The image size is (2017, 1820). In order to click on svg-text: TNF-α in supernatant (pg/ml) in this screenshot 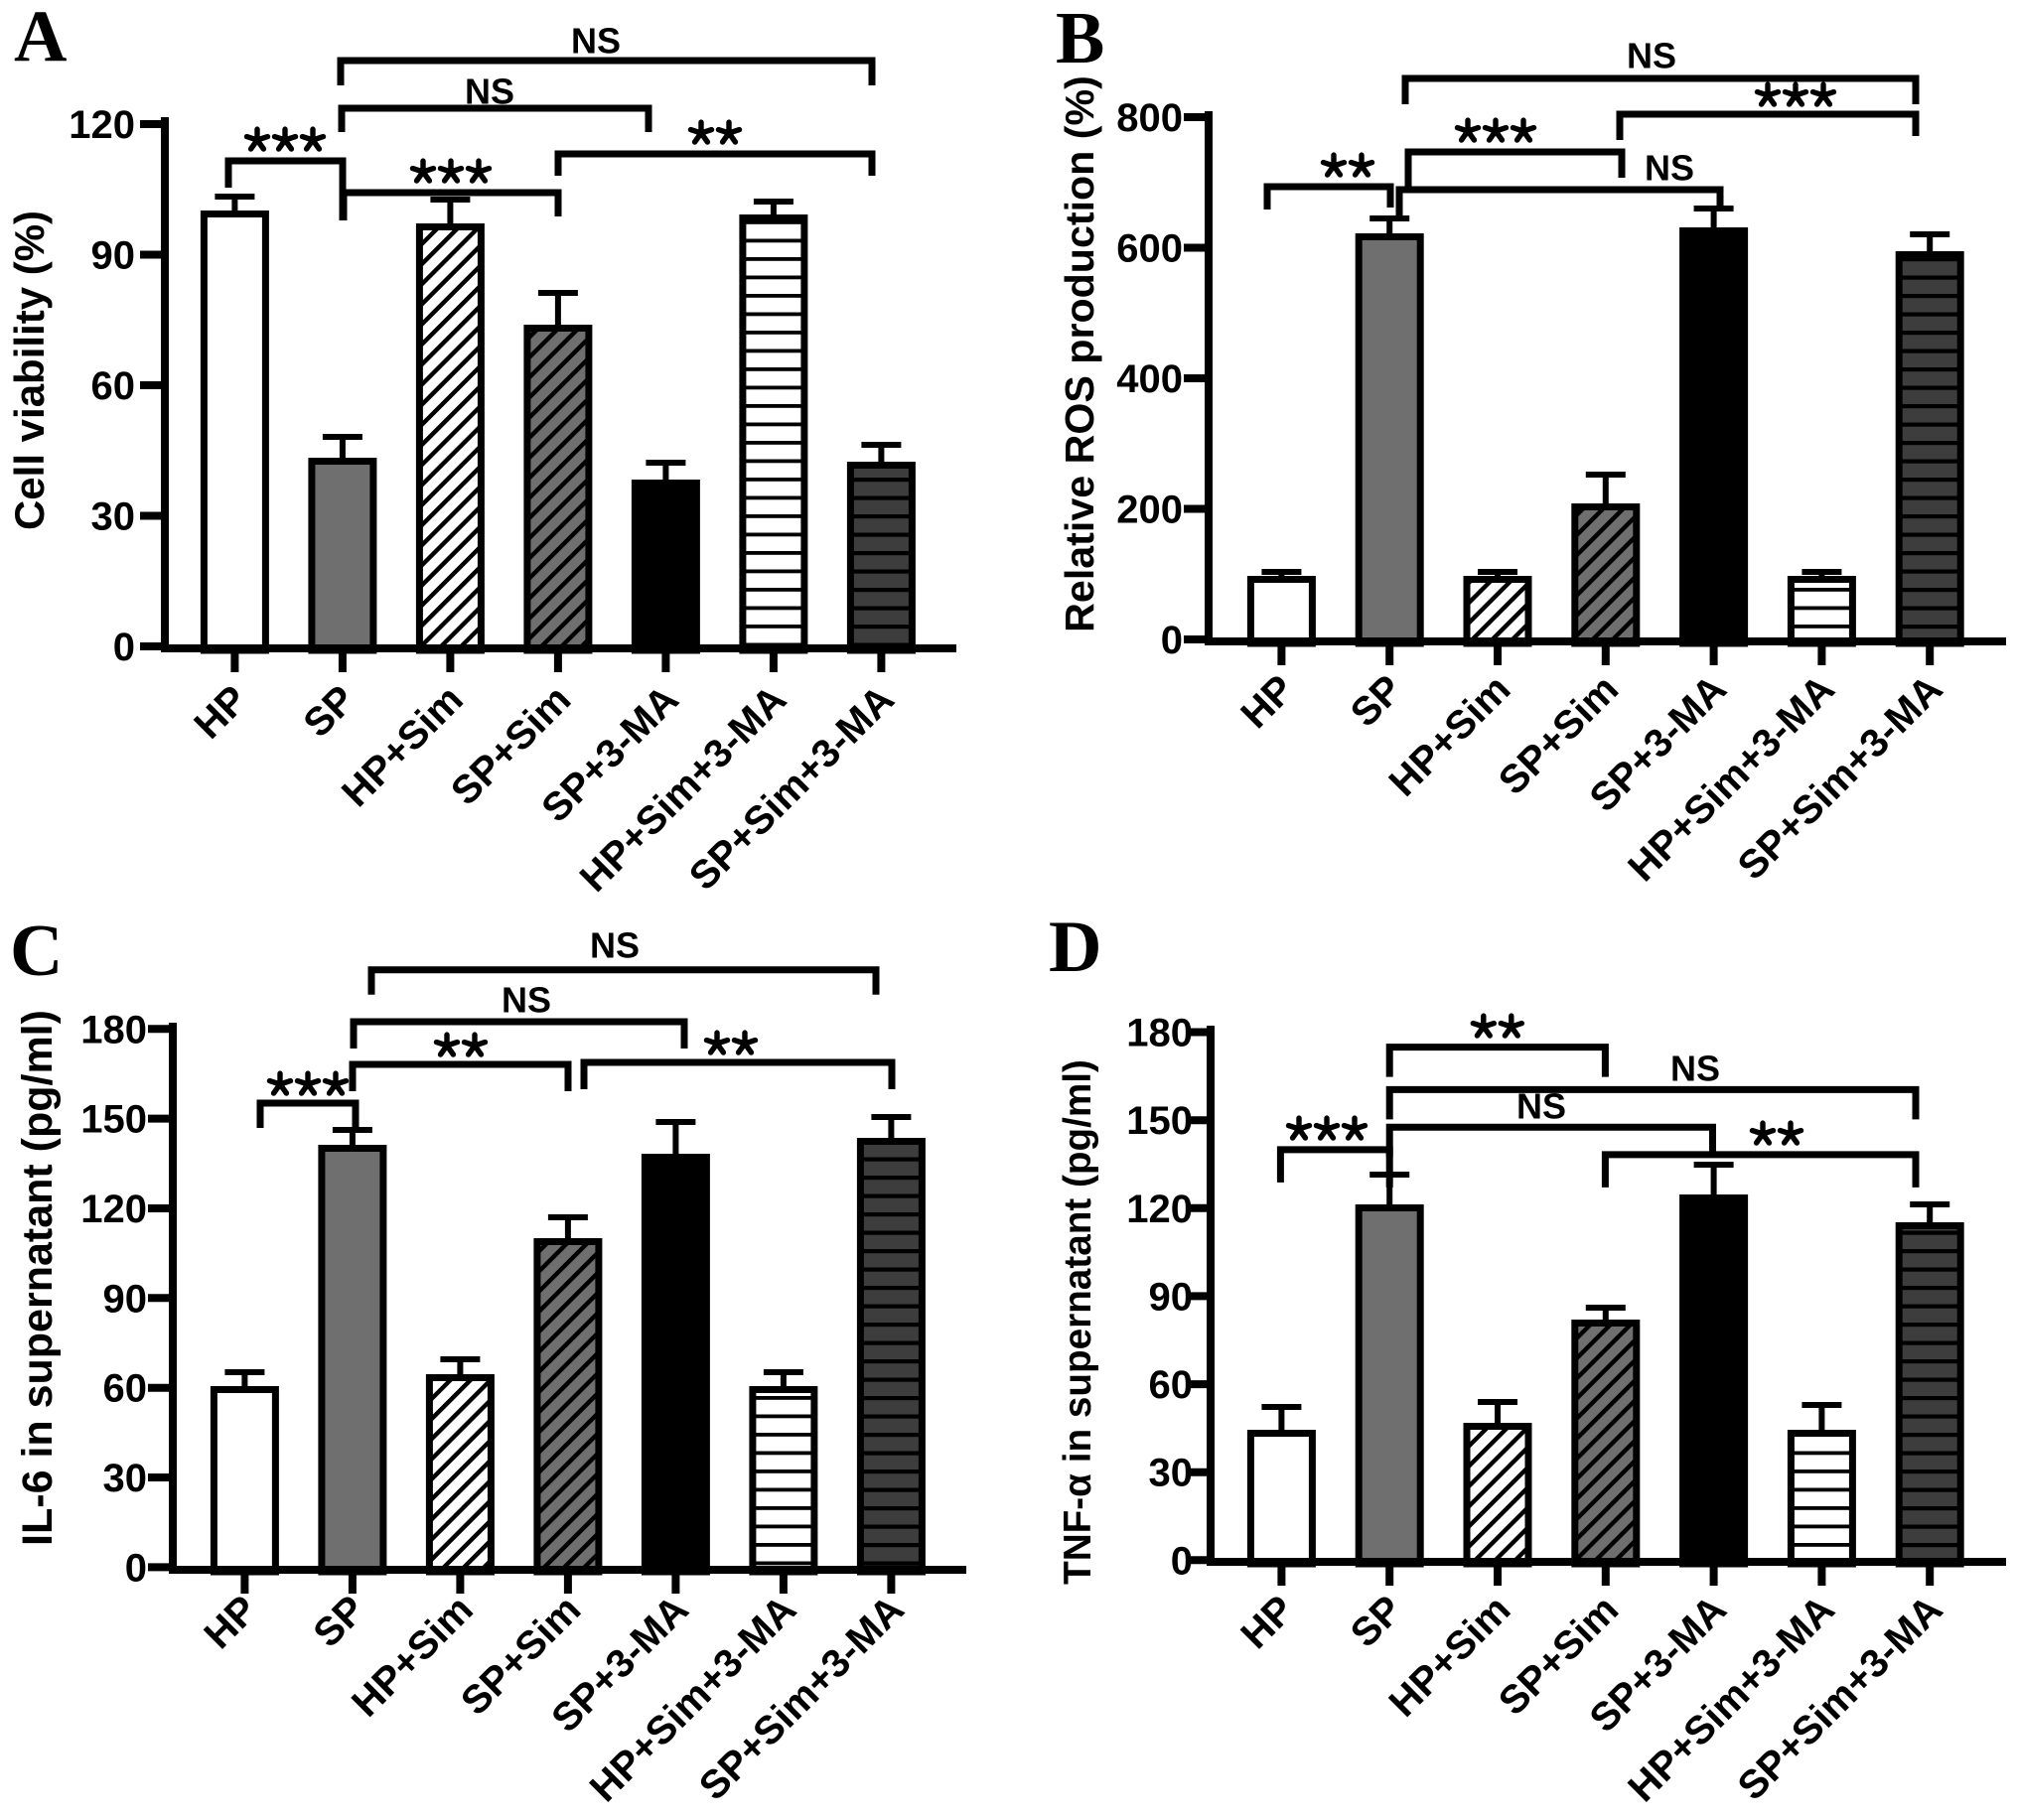, I will do `click(1078, 1322)`.